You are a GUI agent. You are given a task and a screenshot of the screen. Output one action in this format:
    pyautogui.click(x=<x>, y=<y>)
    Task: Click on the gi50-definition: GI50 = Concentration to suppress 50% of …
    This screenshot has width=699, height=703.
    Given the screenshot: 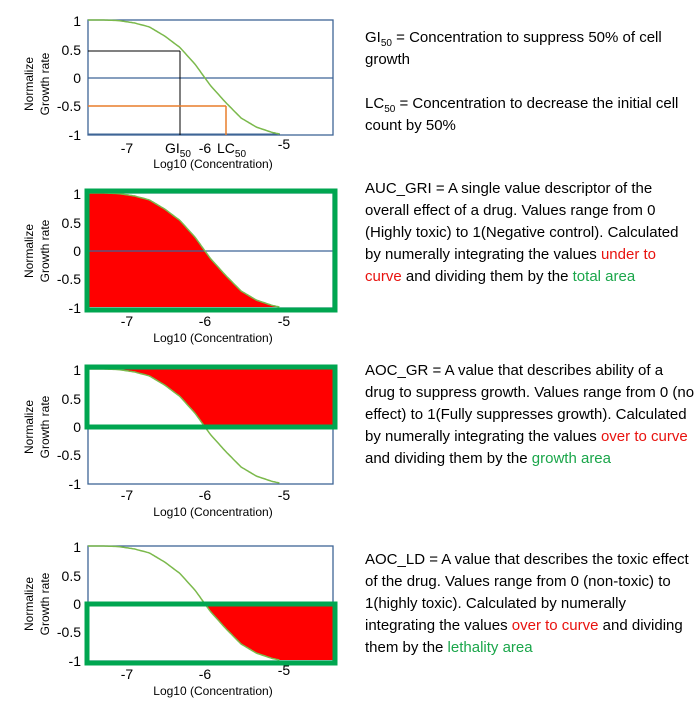 What is the action you would take?
    pyautogui.click(x=513, y=48)
    